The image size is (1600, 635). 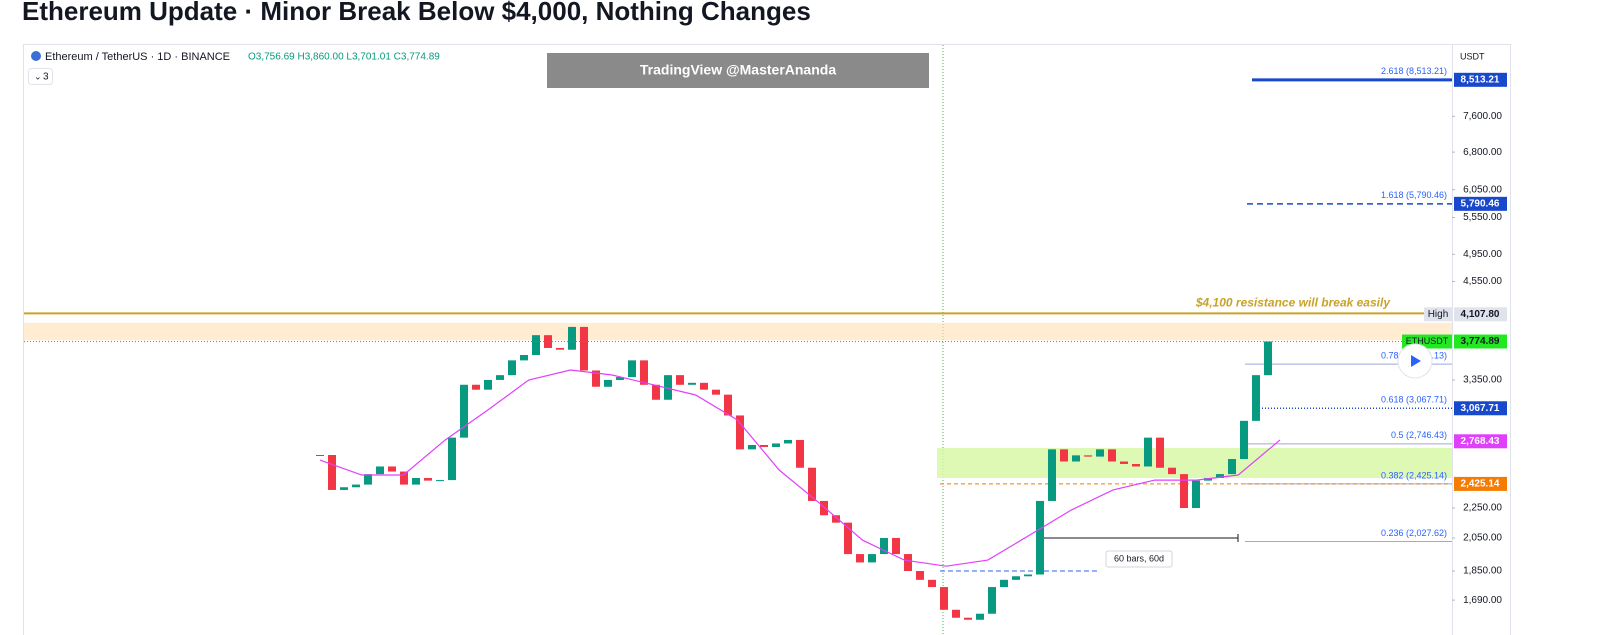 What do you see at coordinates (1480, 484) in the screenshot?
I see `price-tag-label: 2,425.14` at bounding box center [1480, 484].